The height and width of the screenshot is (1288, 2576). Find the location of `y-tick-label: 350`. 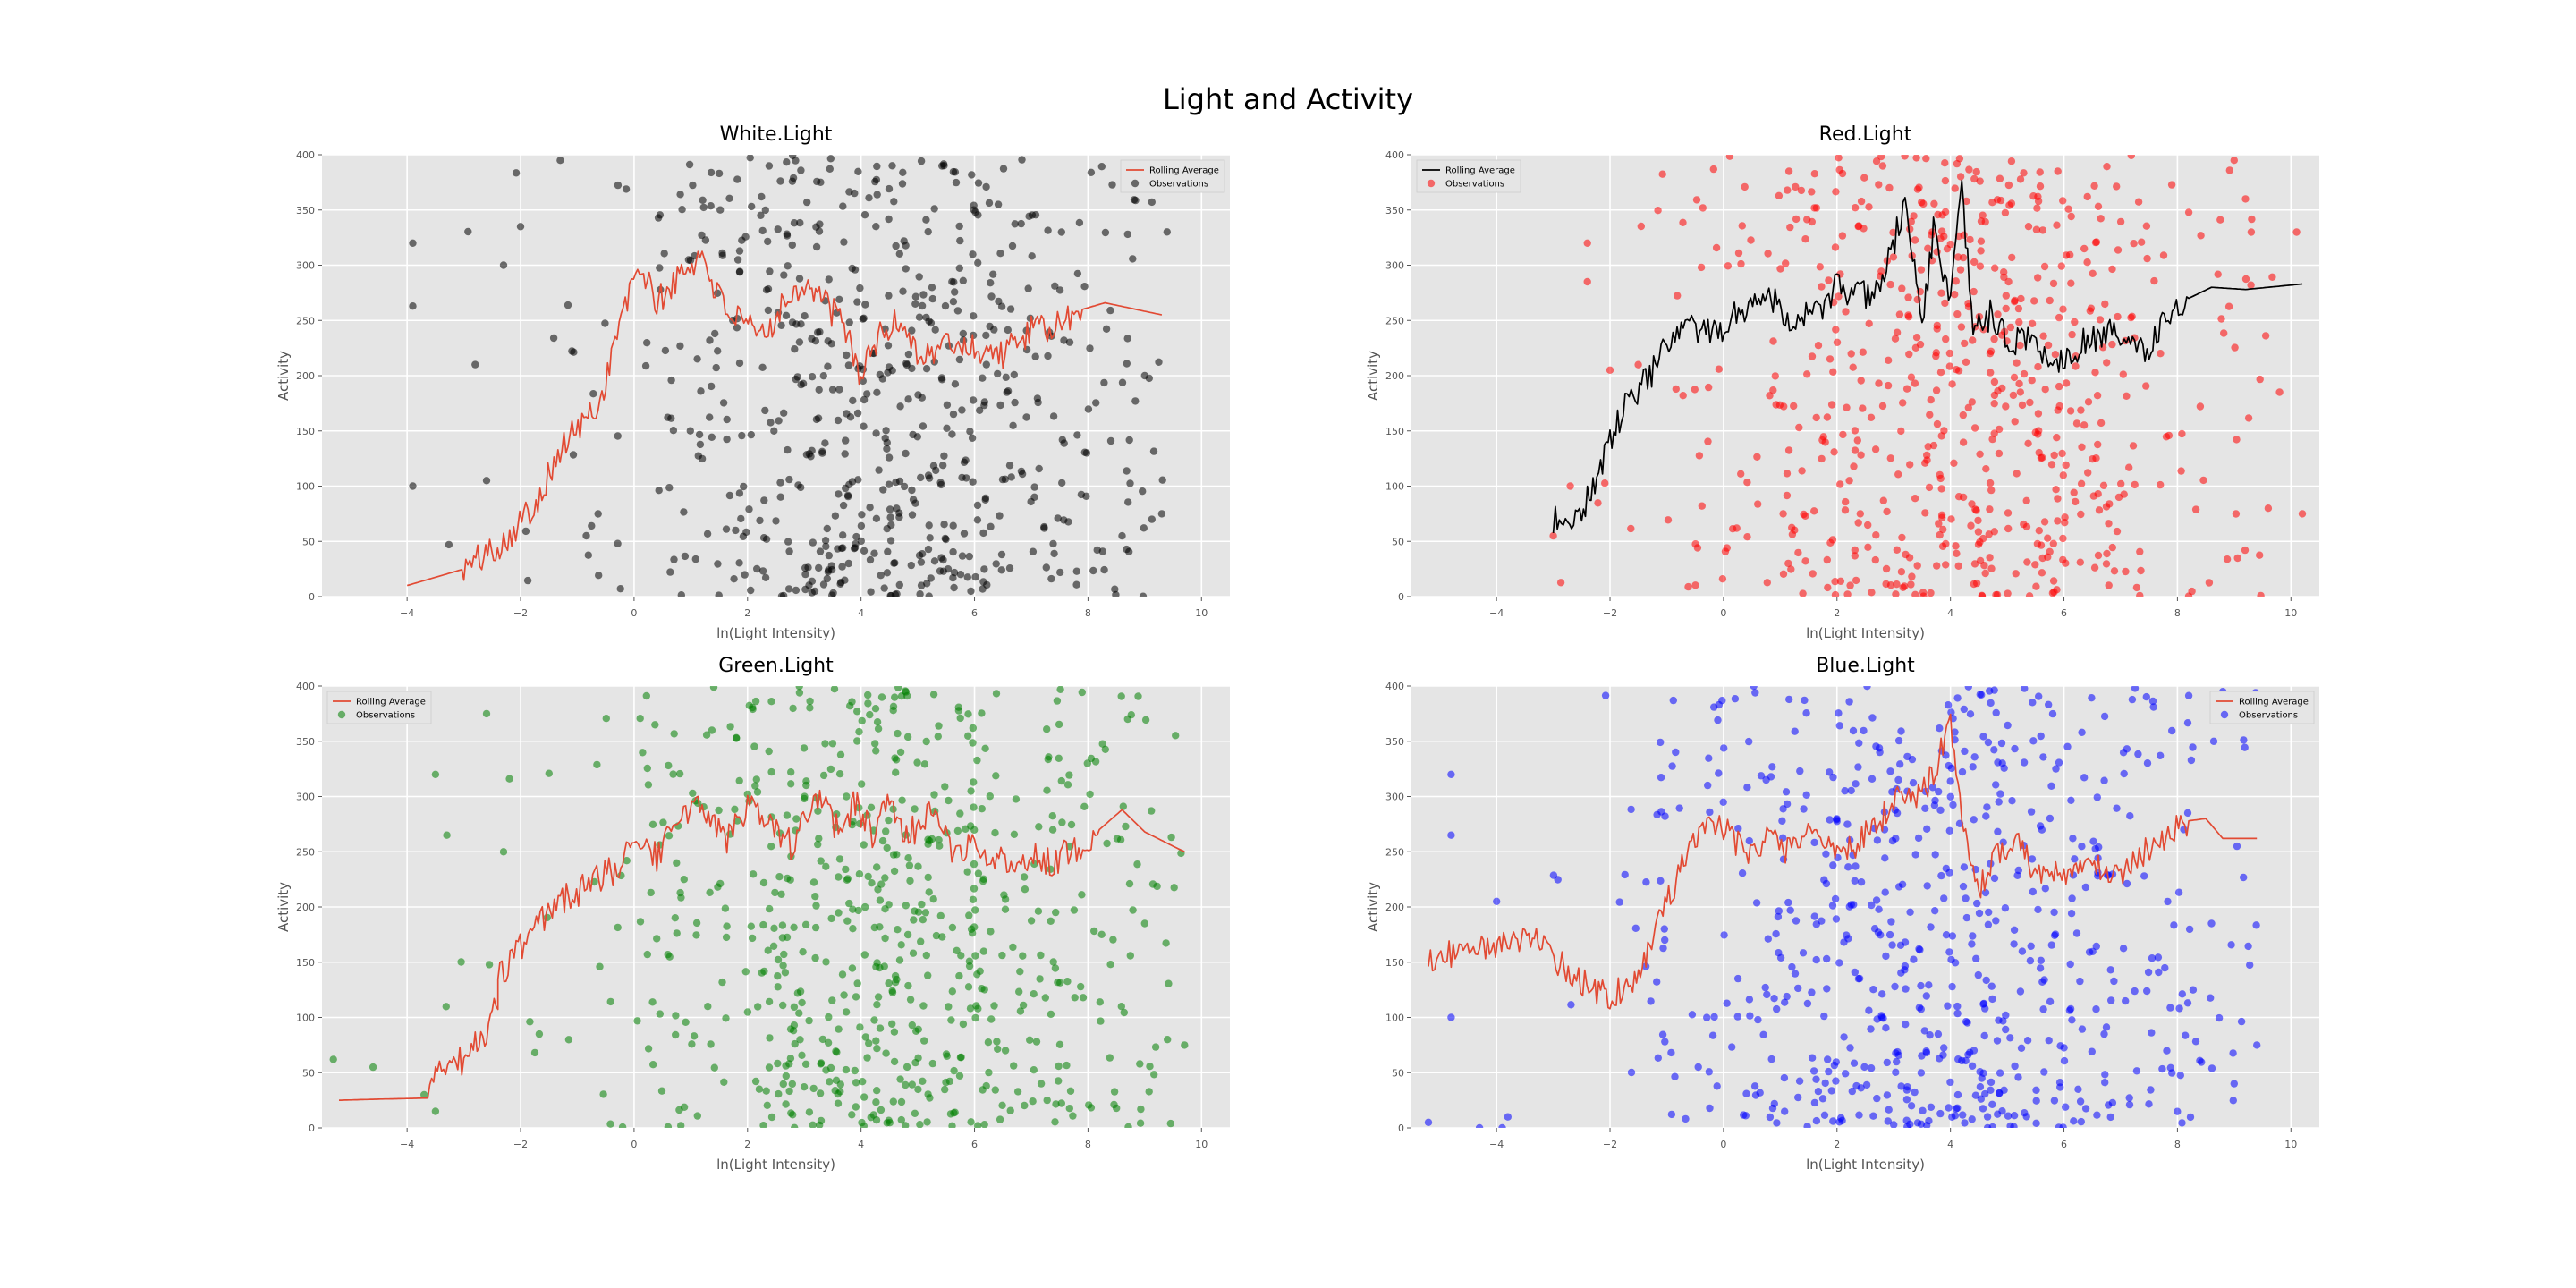

y-tick-label: 350 is located at coordinates (305, 210).